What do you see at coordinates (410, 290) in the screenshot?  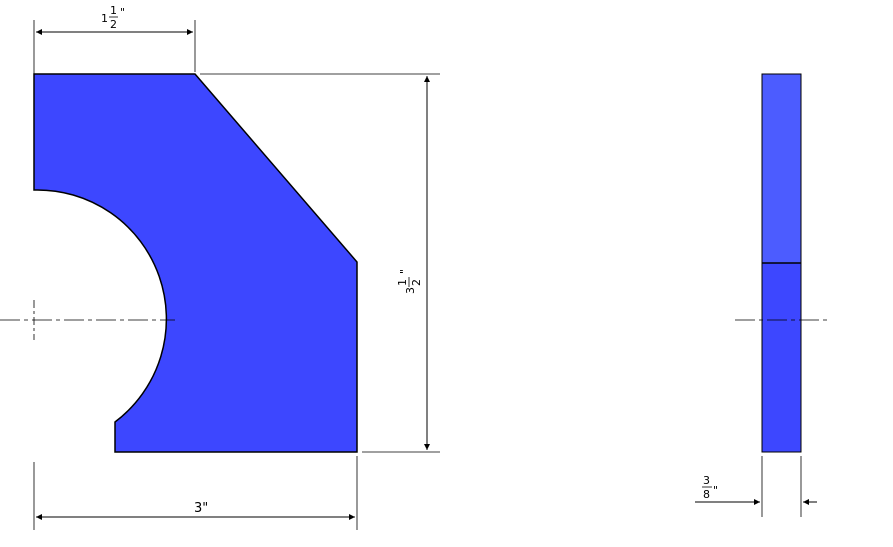 I see `dim-height-whole: 3` at bounding box center [410, 290].